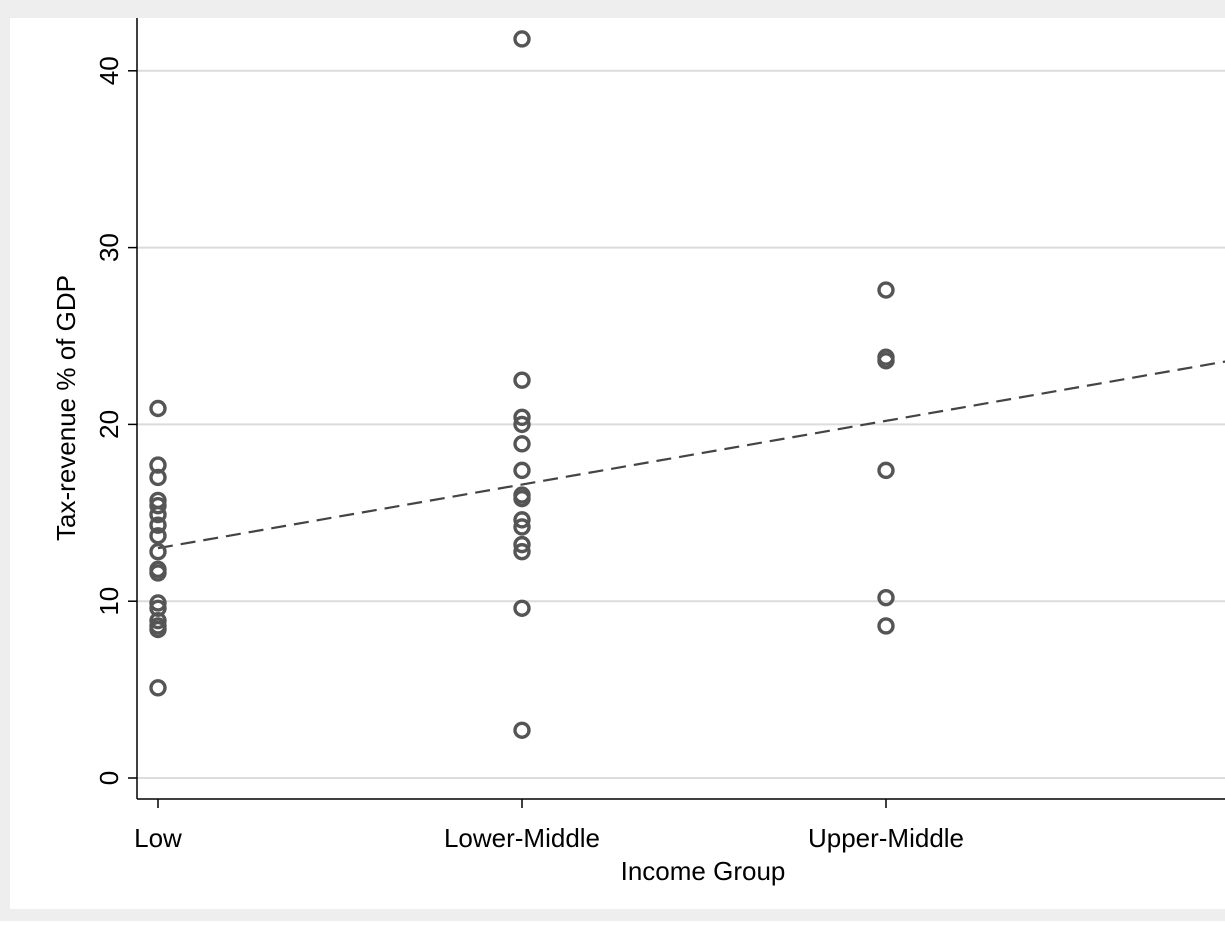 Image resolution: width=1225 pixels, height=926 pixels. I want to click on x-tick-label: Upper-Middle, so click(886, 838).